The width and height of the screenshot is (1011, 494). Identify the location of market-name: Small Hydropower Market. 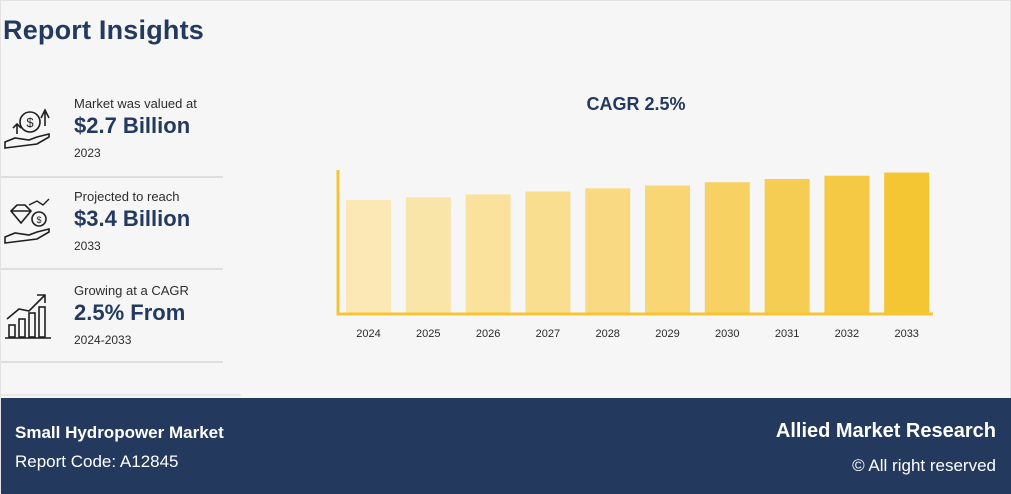
(119, 432).